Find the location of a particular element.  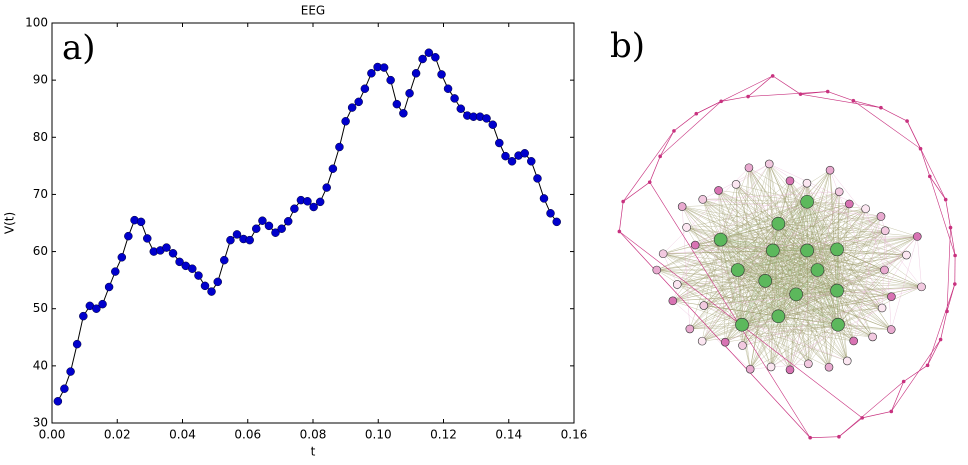

x-tick-label: 0.14 is located at coordinates (508, 435).